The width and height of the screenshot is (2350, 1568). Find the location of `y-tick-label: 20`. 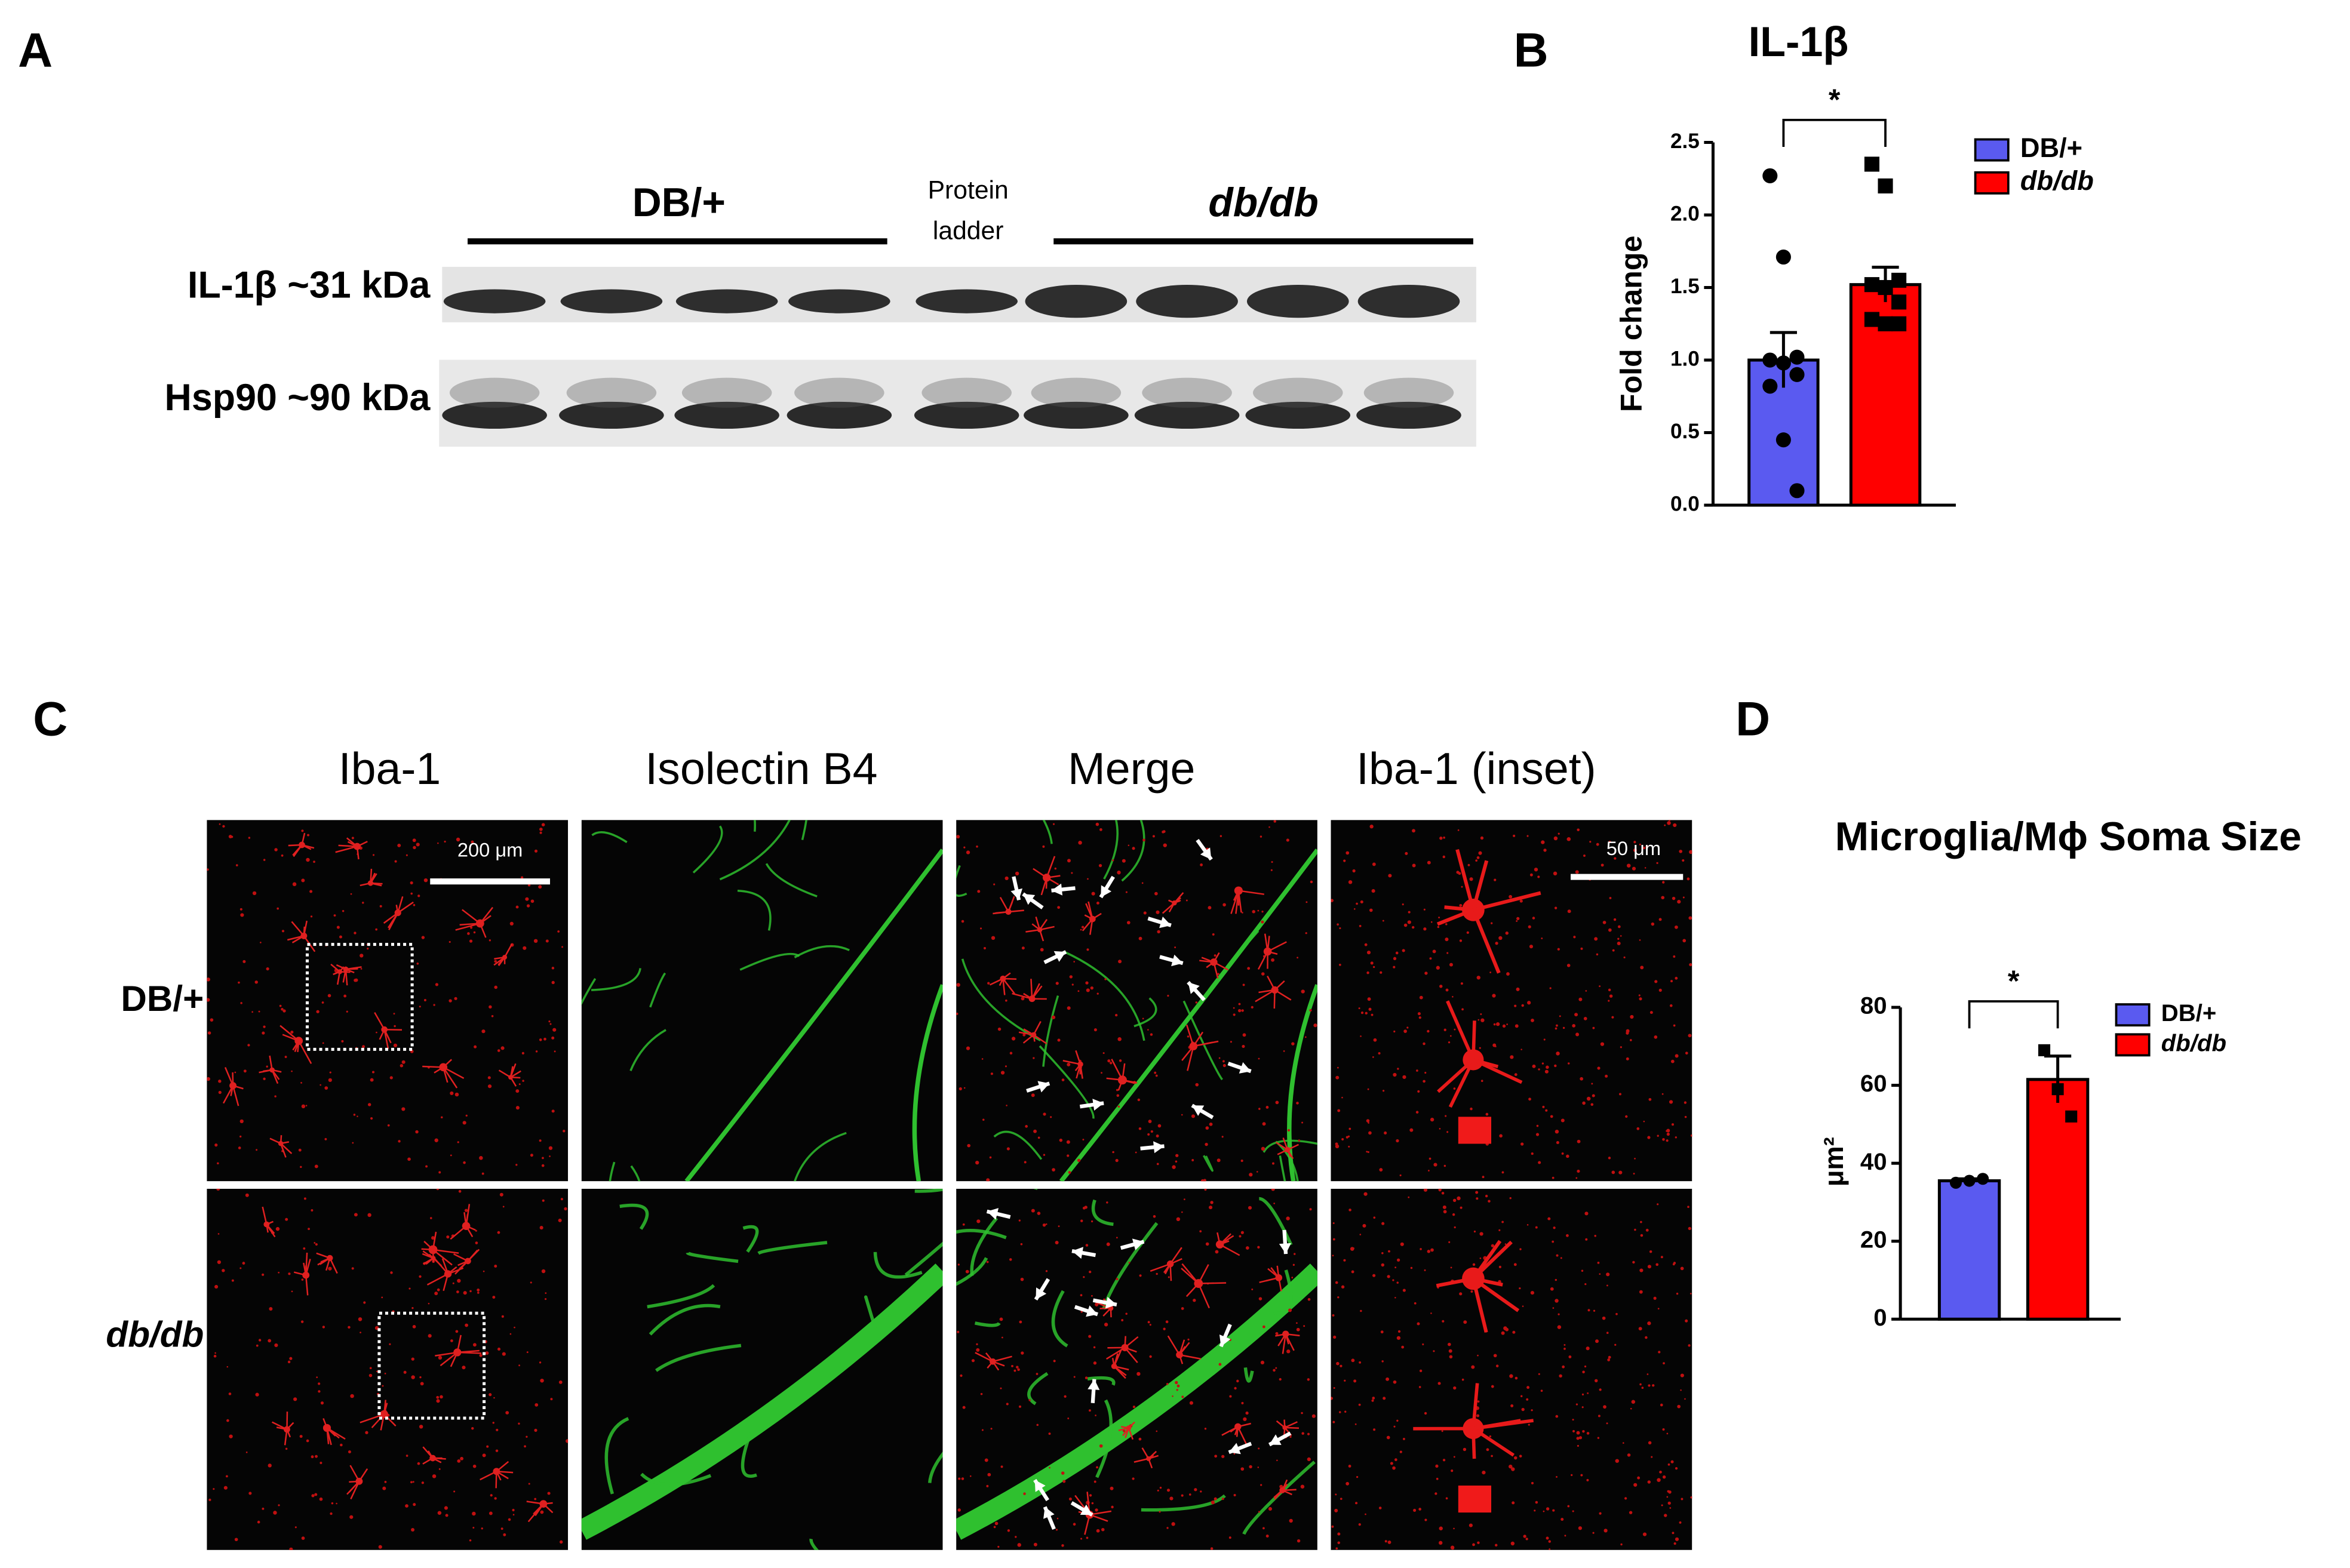

y-tick-label: 20 is located at coordinates (1873, 1239).